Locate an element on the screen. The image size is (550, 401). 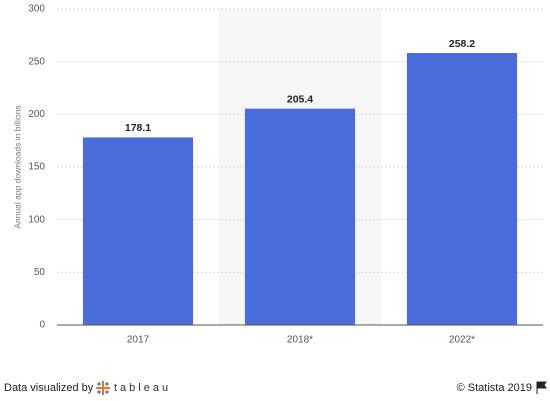
x-tick-label: 2018* is located at coordinates (300, 340).